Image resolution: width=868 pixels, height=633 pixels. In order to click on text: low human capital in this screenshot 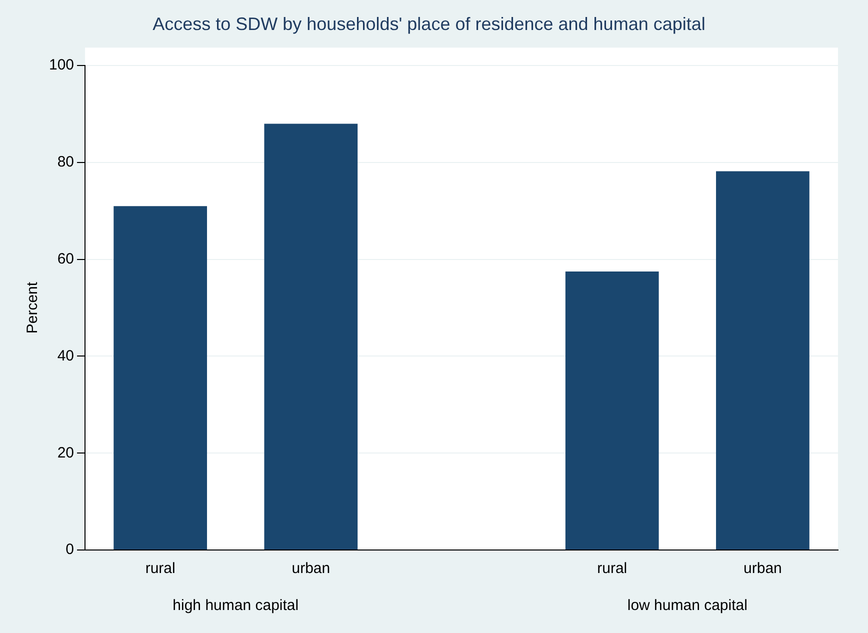, I will do `click(687, 605)`.